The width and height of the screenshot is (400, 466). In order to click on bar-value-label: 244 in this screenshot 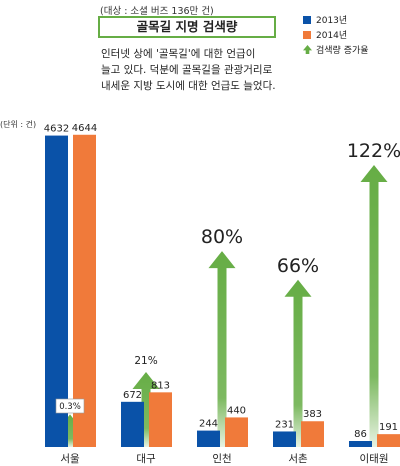, I will do `click(208, 424)`.